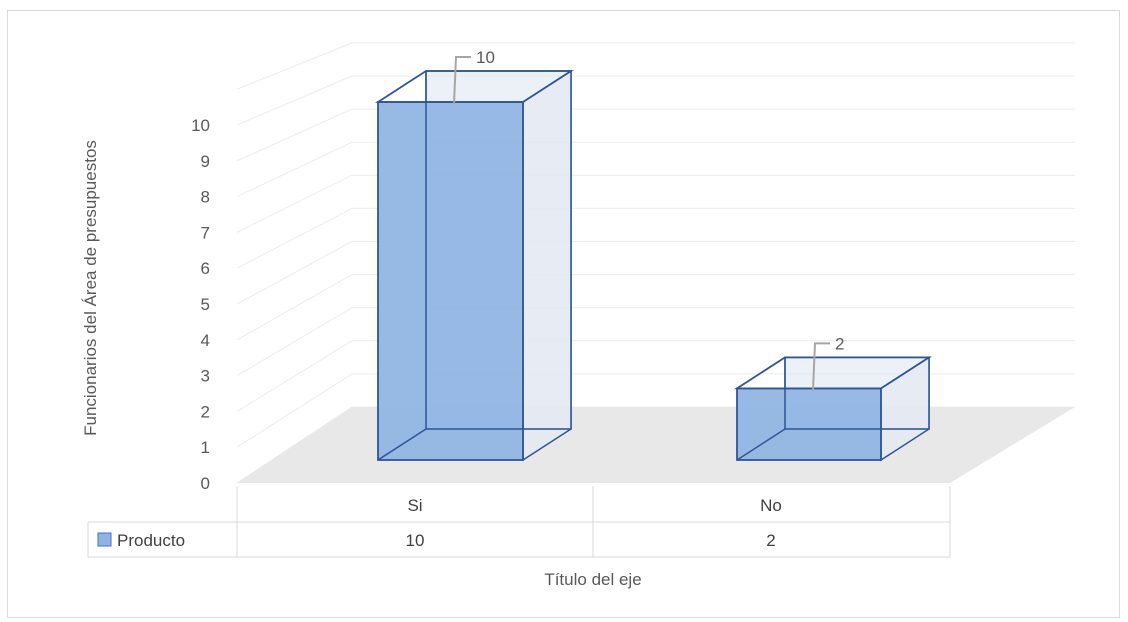  What do you see at coordinates (205, 411) in the screenshot?
I see `y-tick-label: 2` at bounding box center [205, 411].